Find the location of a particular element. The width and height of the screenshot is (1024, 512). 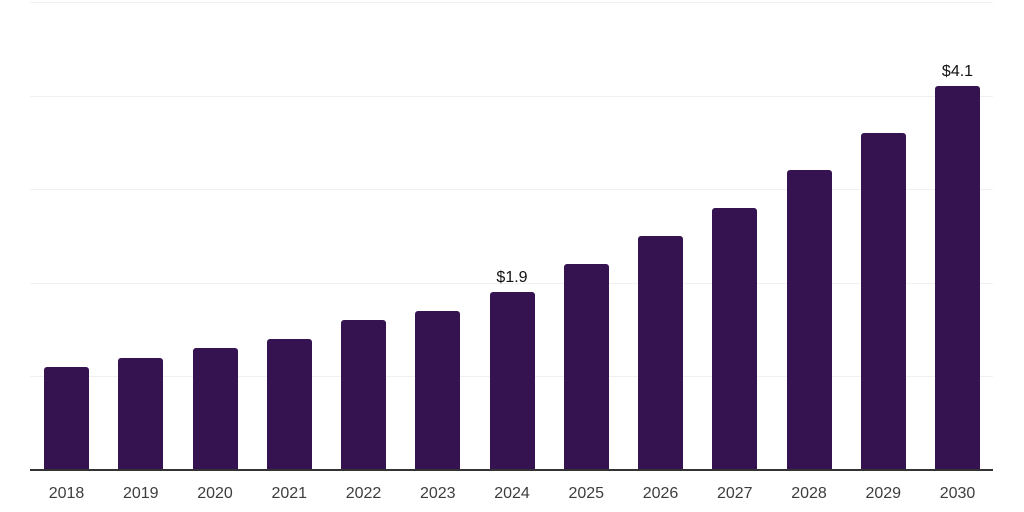

bar-2018 is located at coordinates (66, 418).